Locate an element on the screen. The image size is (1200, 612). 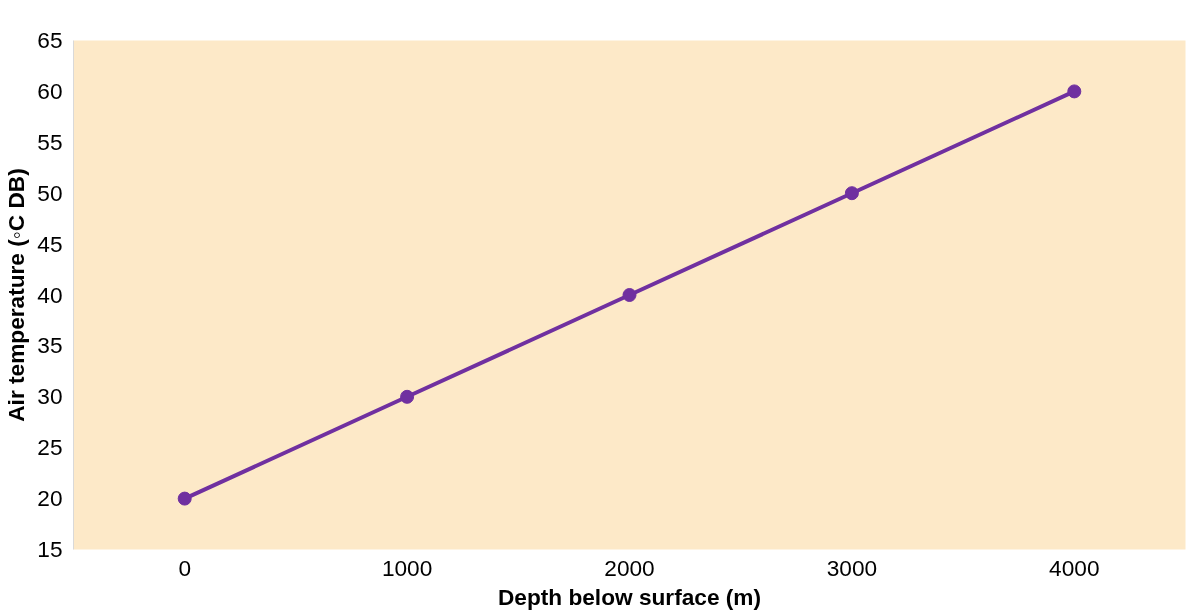
y-tick-label: 25 is located at coordinates (50, 447).